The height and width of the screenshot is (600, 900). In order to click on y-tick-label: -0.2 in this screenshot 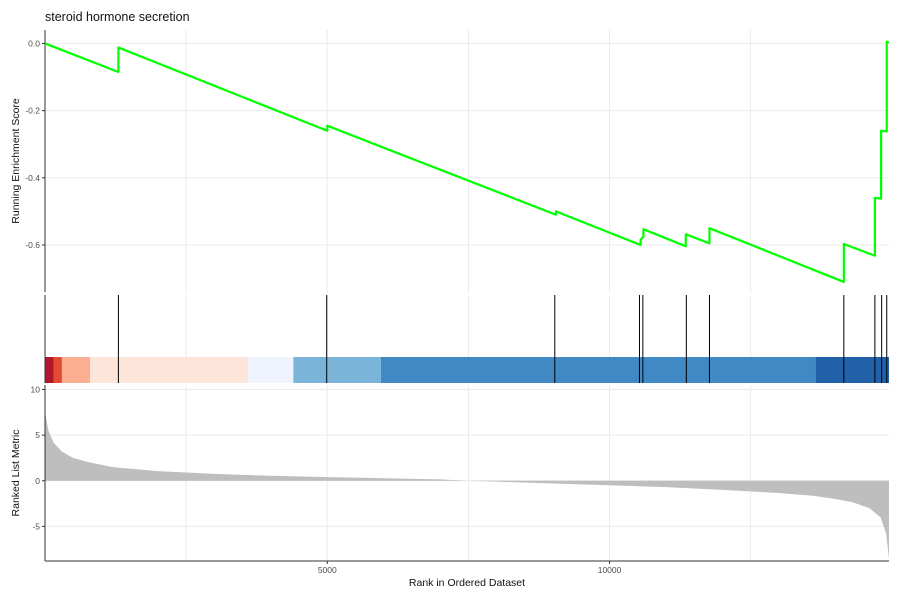, I will do `click(32, 111)`.